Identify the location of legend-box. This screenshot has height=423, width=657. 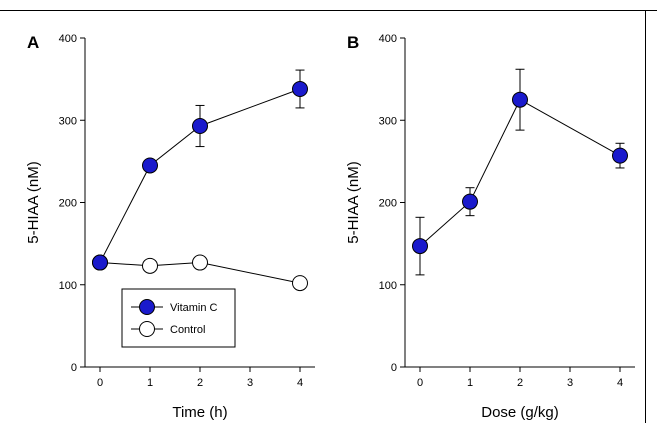
(178, 318).